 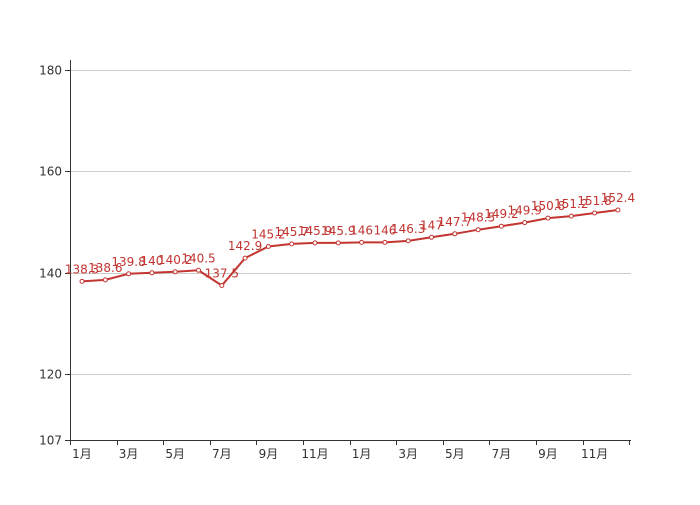 What do you see at coordinates (50, 274) in the screenshot?
I see `y-tick-label: 140` at bounding box center [50, 274].